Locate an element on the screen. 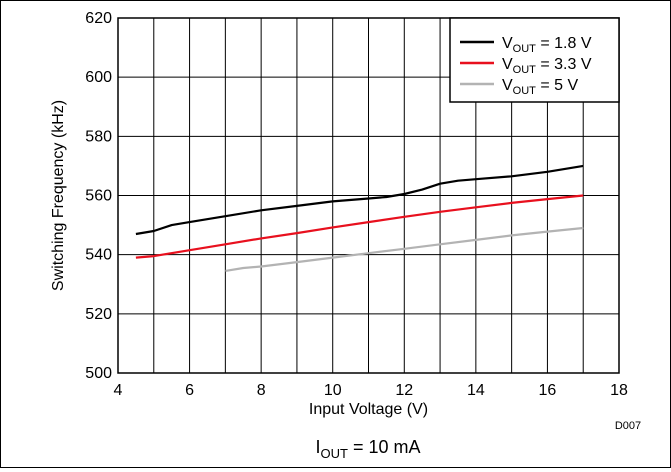 This screenshot has width=671, height=472. y-tick-label: 580 is located at coordinates (98, 136).